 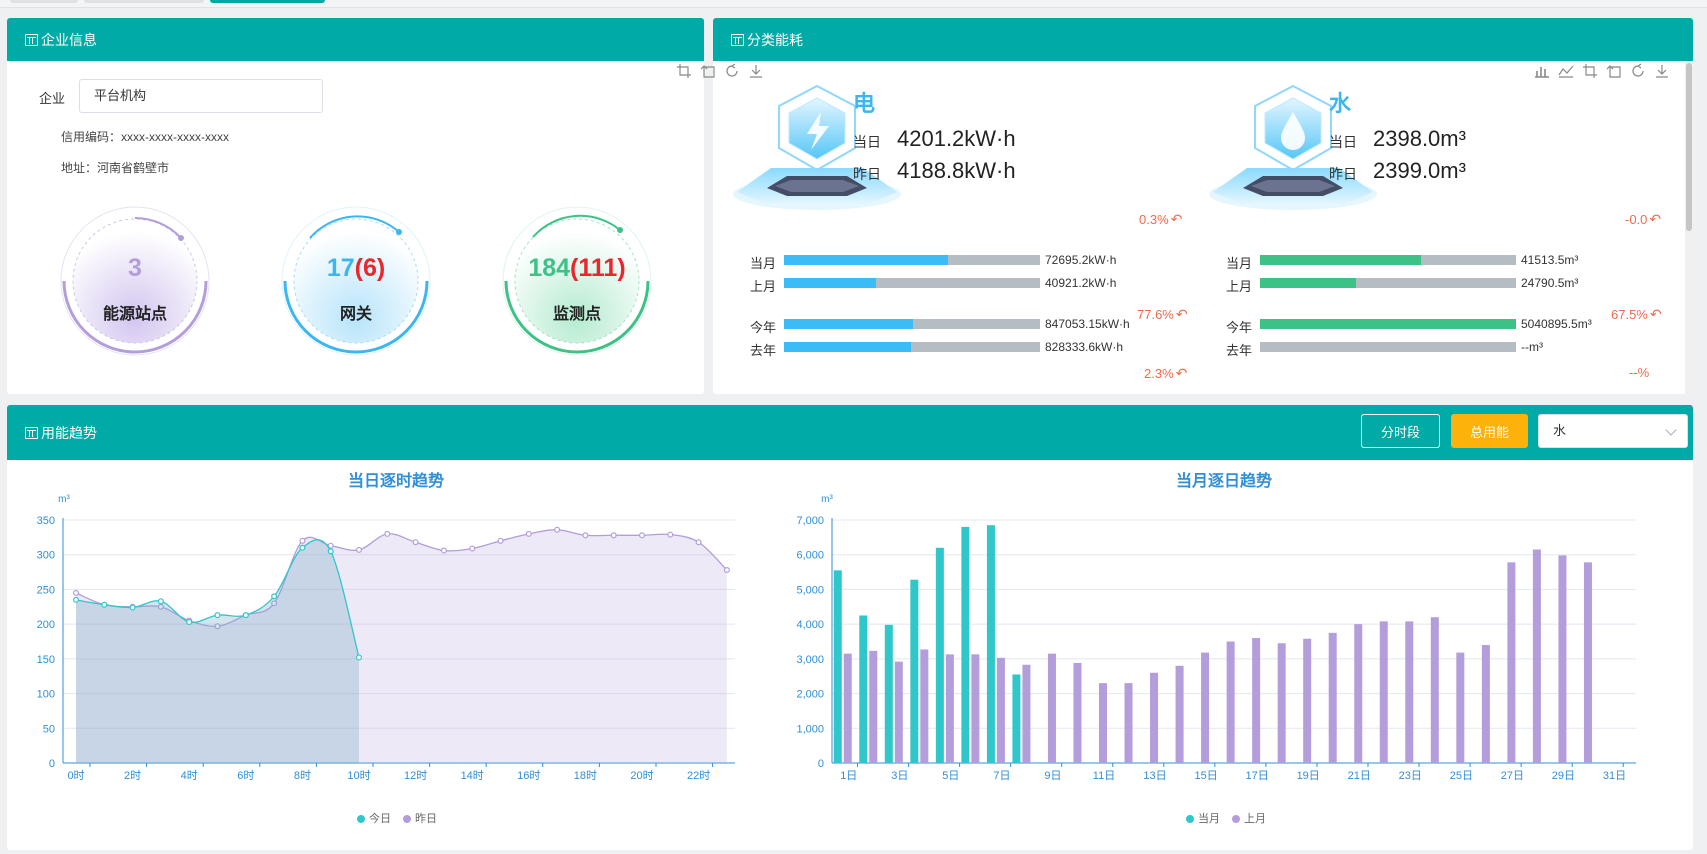 What do you see at coordinates (1550, 260) in the screenshot?
I see `water-bar-value-this-month: 41513.5m³` at bounding box center [1550, 260].